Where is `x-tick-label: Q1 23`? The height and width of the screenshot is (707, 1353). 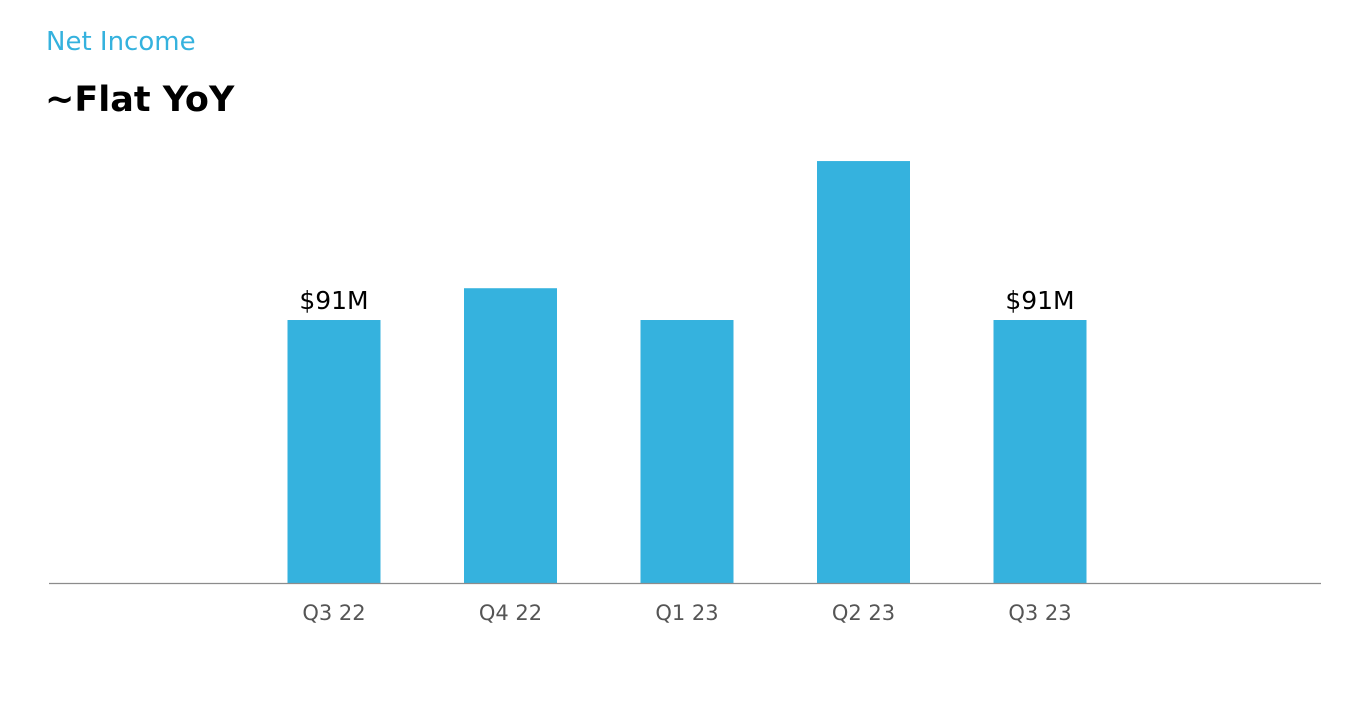 x-tick-label: Q1 23 is located at coordinates (686, 613).